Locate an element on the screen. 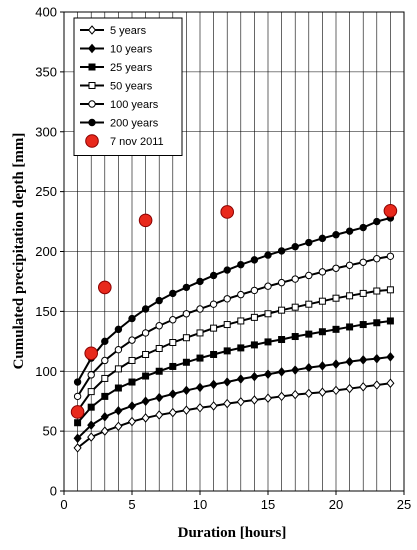 This screenshot has height=550, width=417. legend-item: 5 years is located at coordinates (113, 31).